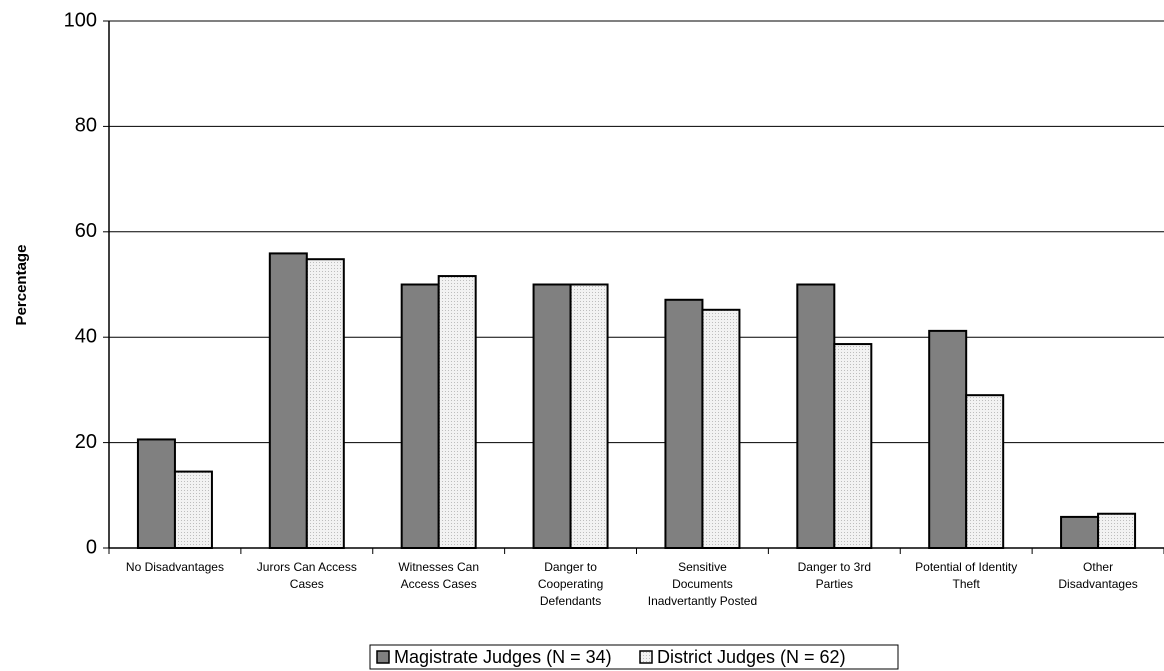  Describe the element at coordinates (21, 285) in the screenshot. I see `y-axis-label: Percentage` at that location.